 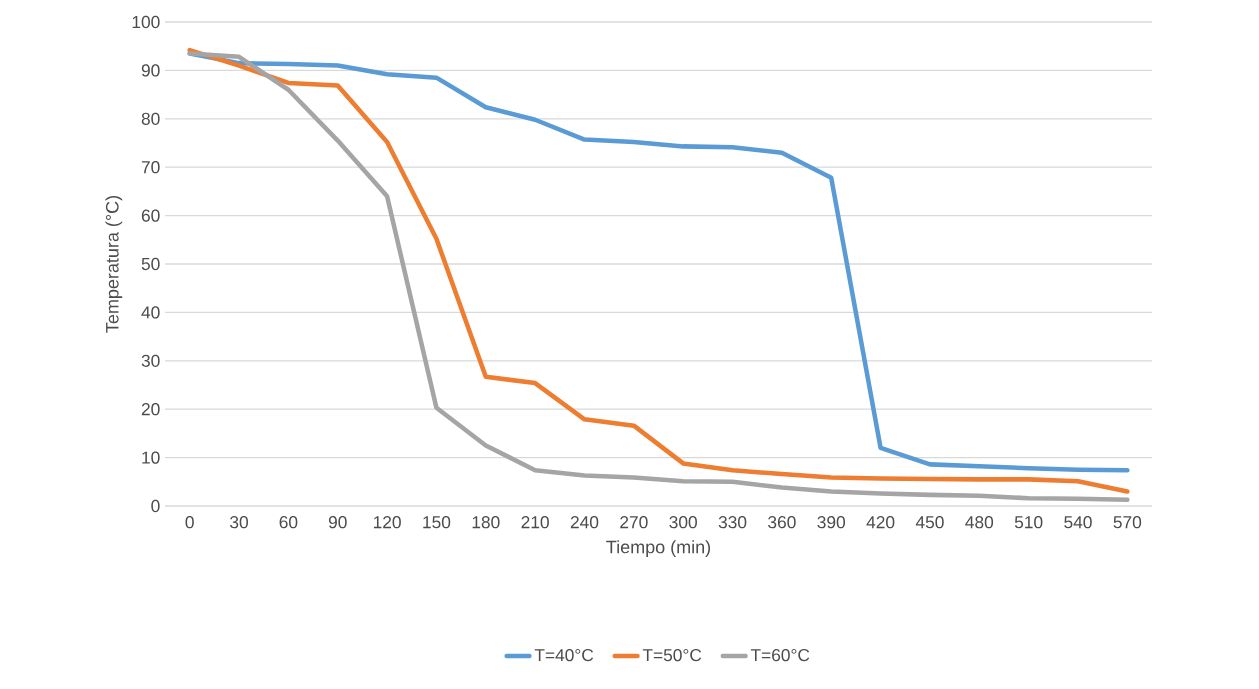 What do you see at coordinates (150, 360) in the screenshot?
I see `y-tick-label: 30` at bounding box center [150, 360].